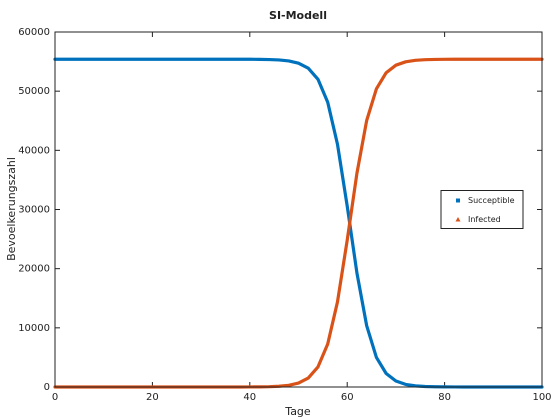  What do you see at coordinates (34, 210) in the screenshot?
I see `y-tick-label: 30000` at bounding box center [34, 210].